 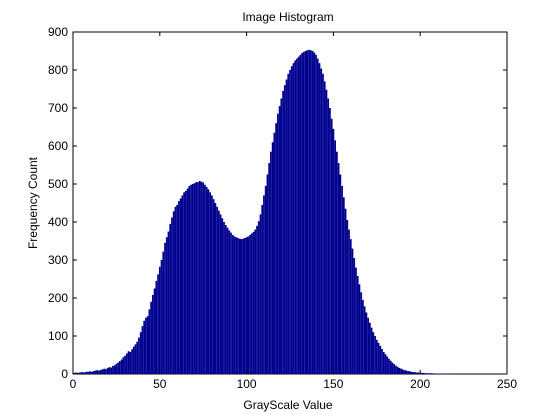 What do you see at coordinates (58, 32) in the screenshot?
I see `y-tick-label: 900` at bounding box center [58, 32].